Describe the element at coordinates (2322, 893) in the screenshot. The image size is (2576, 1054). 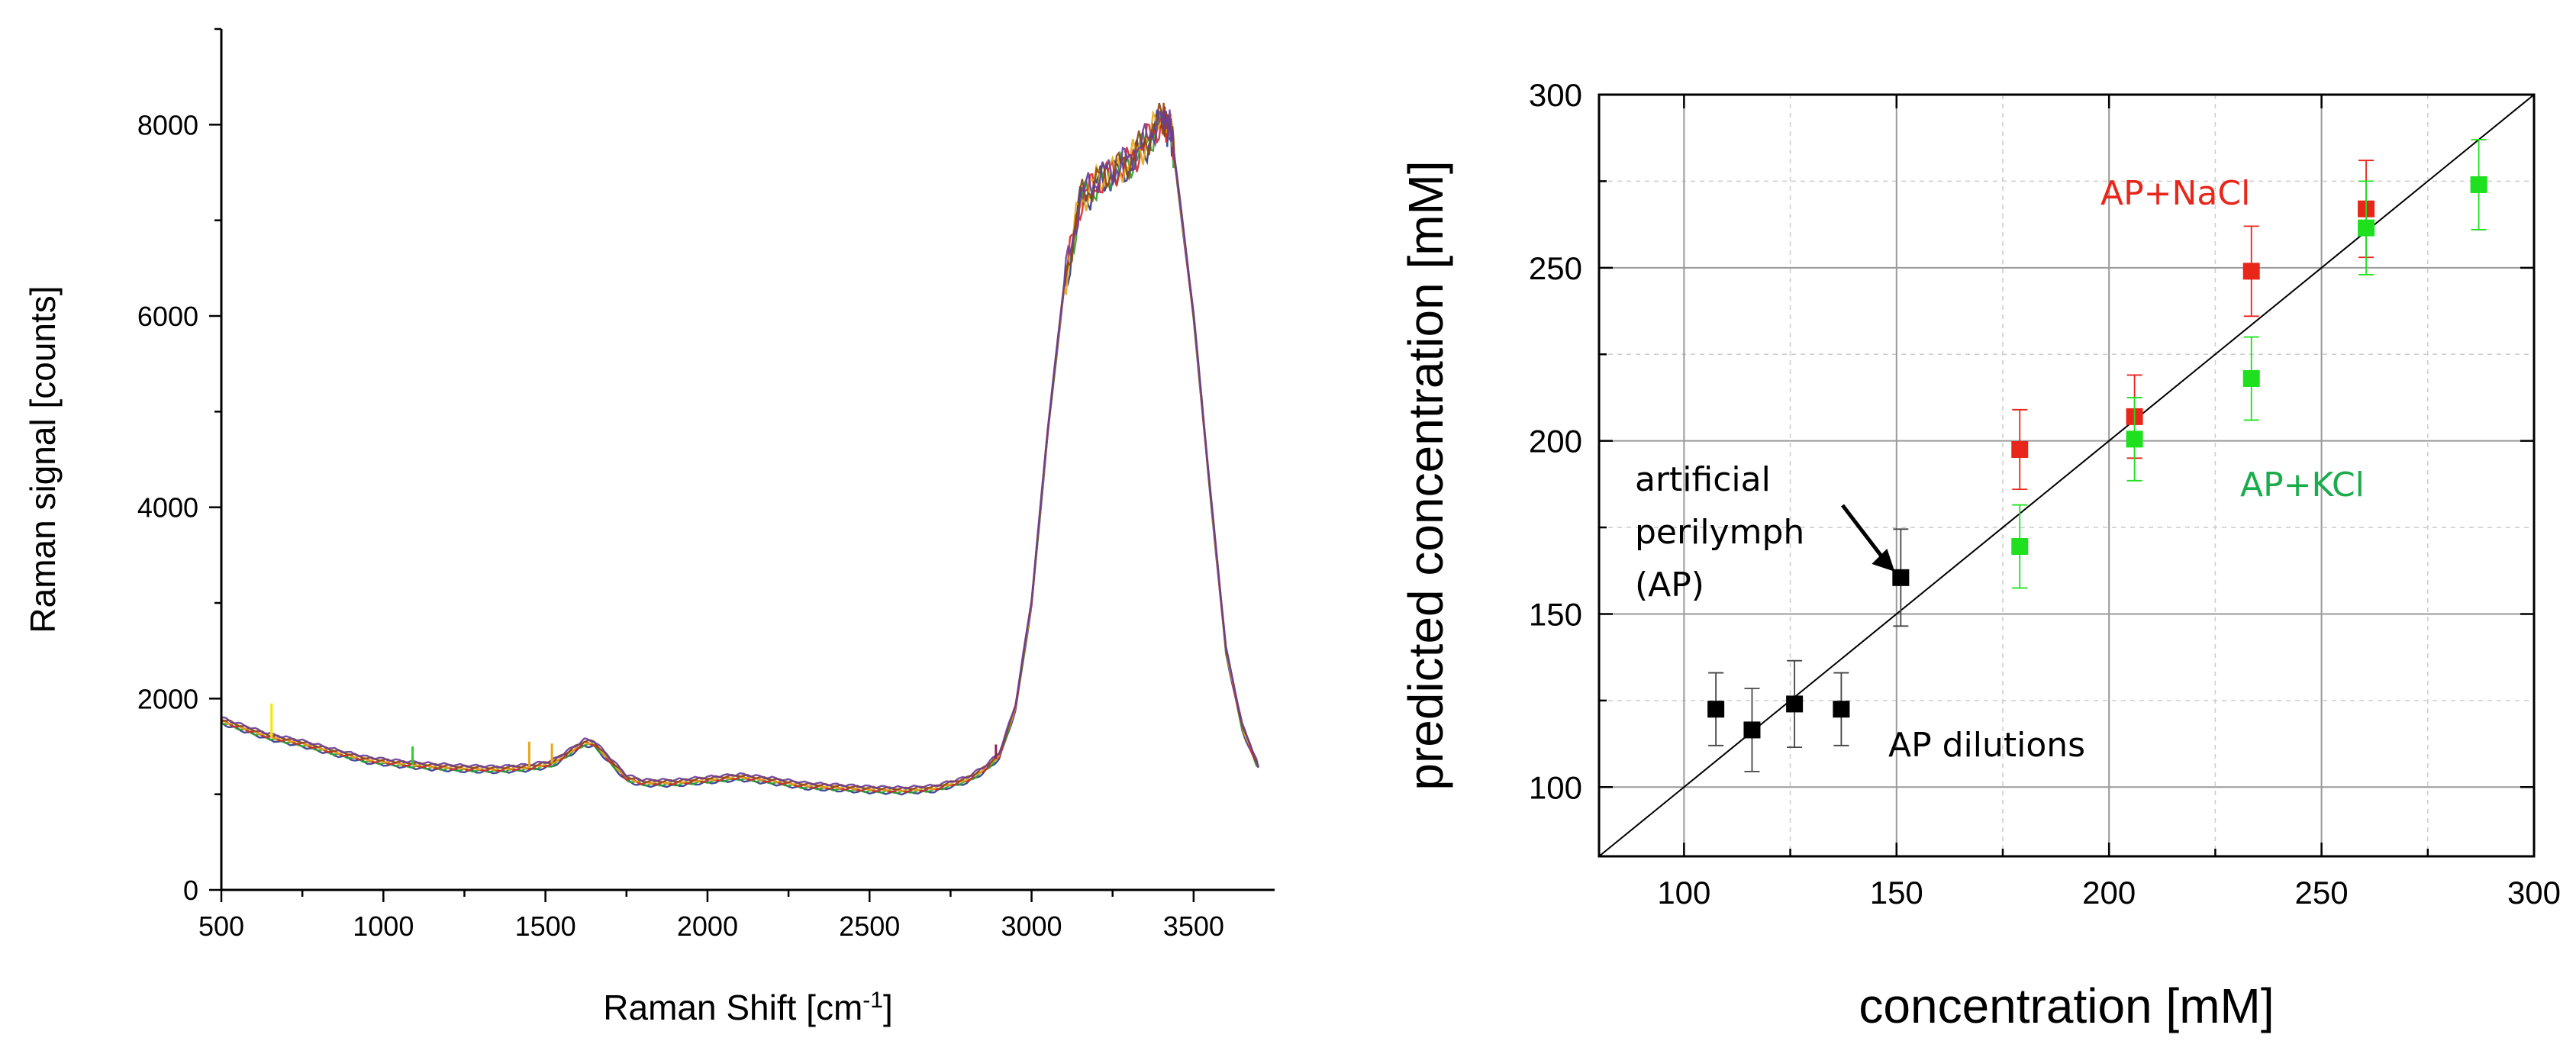
I see `x-tick-label: 250` at that location.